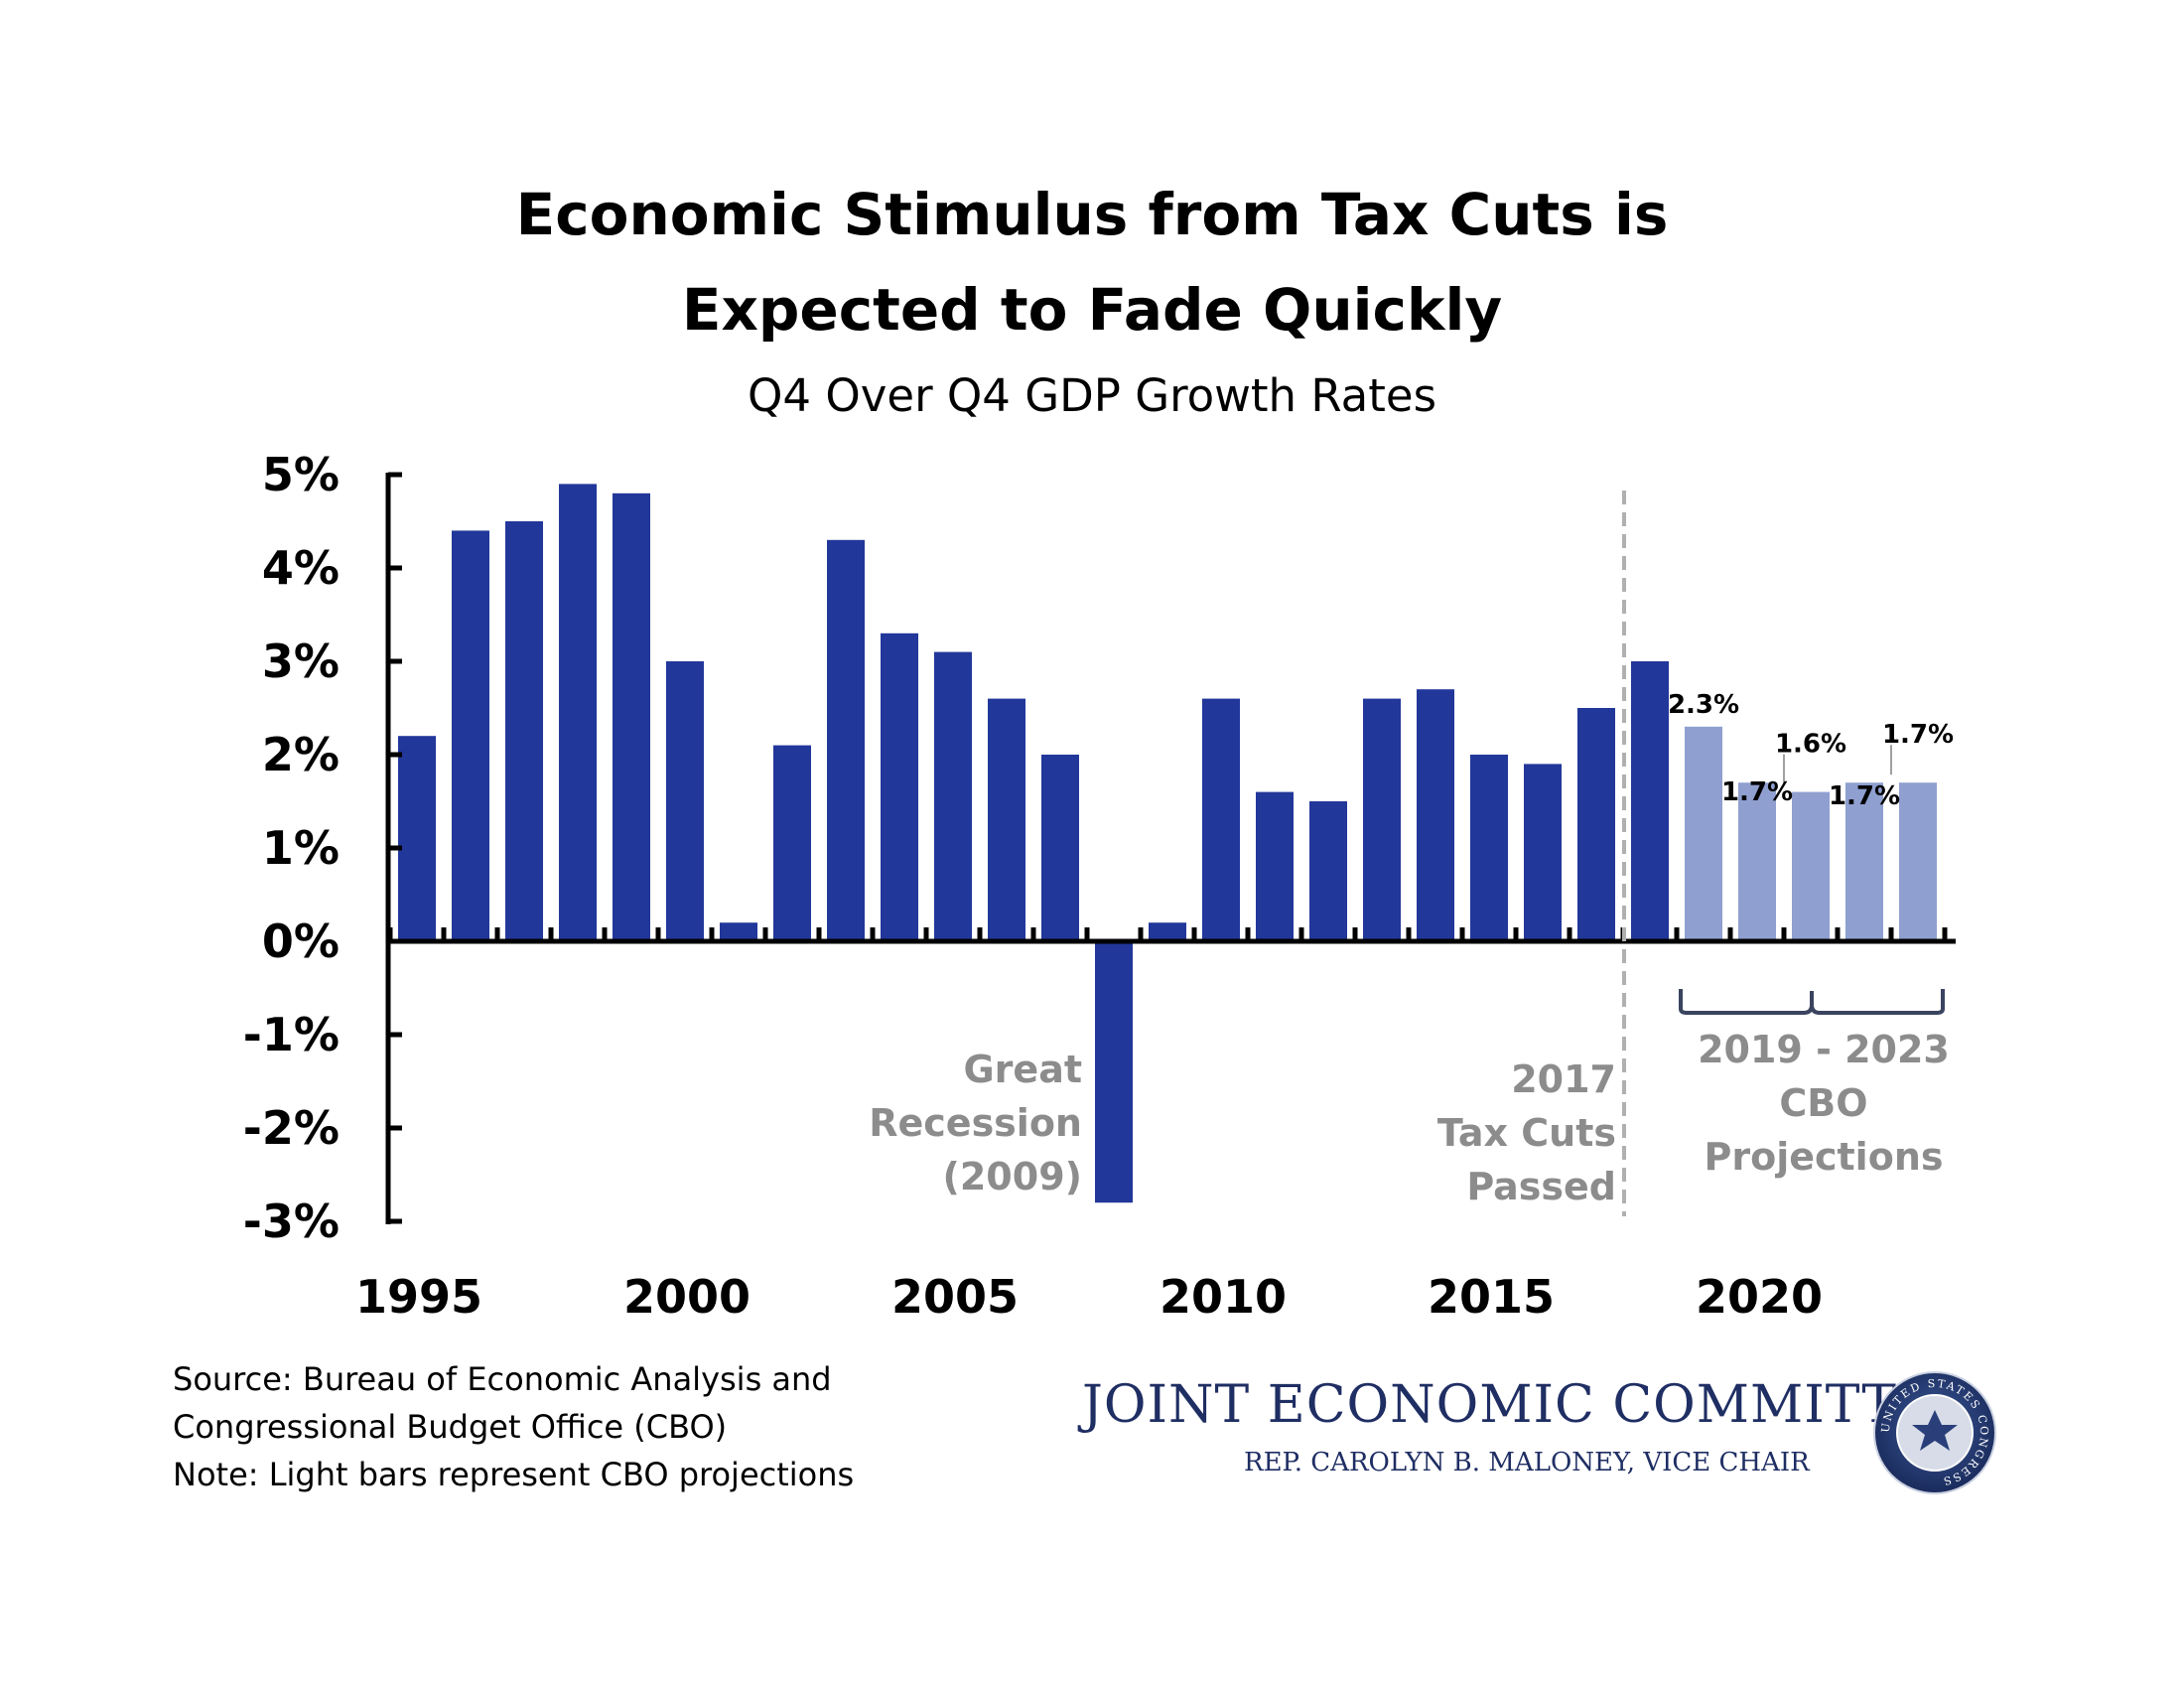 Image resolution: width=2184 pixels, height=1688 pixels. Describe the element at coordinates (1918, 735) in the screenshot. I see `data-label-2023: 1.7%` at that location.